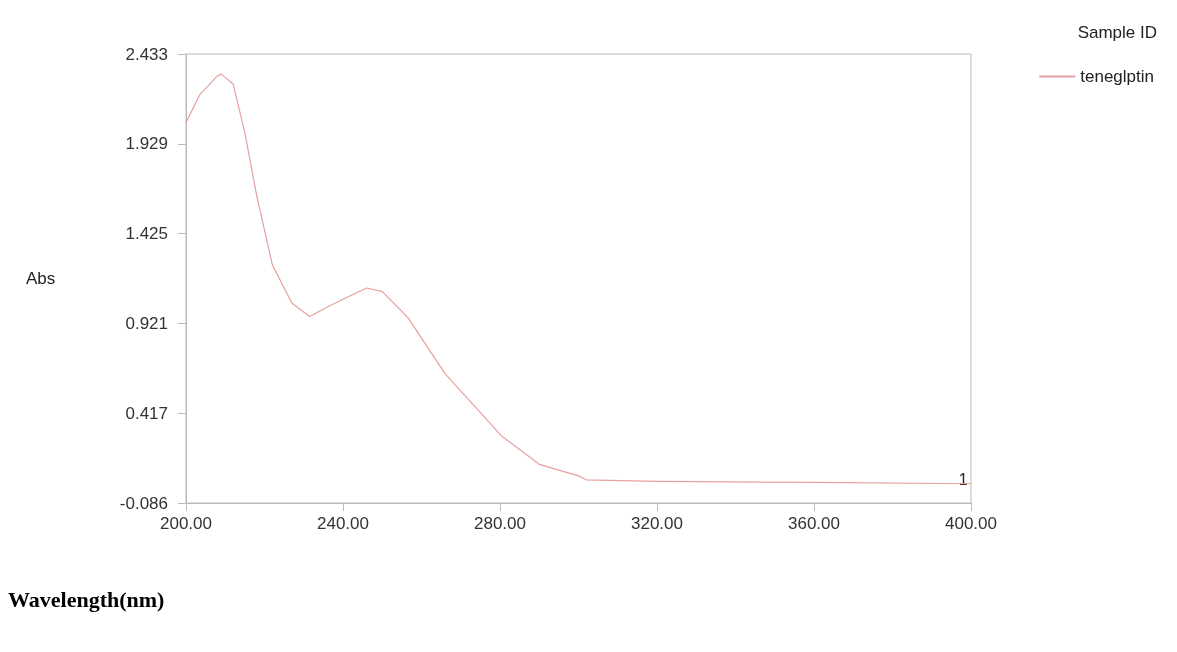 The image size is (1177, 652). Describe the element at coordinates (500, 523) in the screenshot. I see `x-tick-label: 280.00` at that location.